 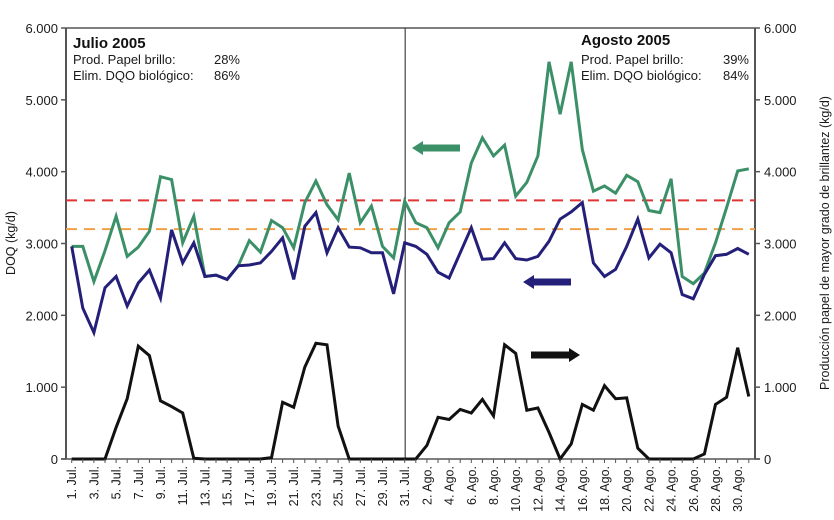 I want to click on y-tick-right-label: 2.000, so click(x=780, y=315).